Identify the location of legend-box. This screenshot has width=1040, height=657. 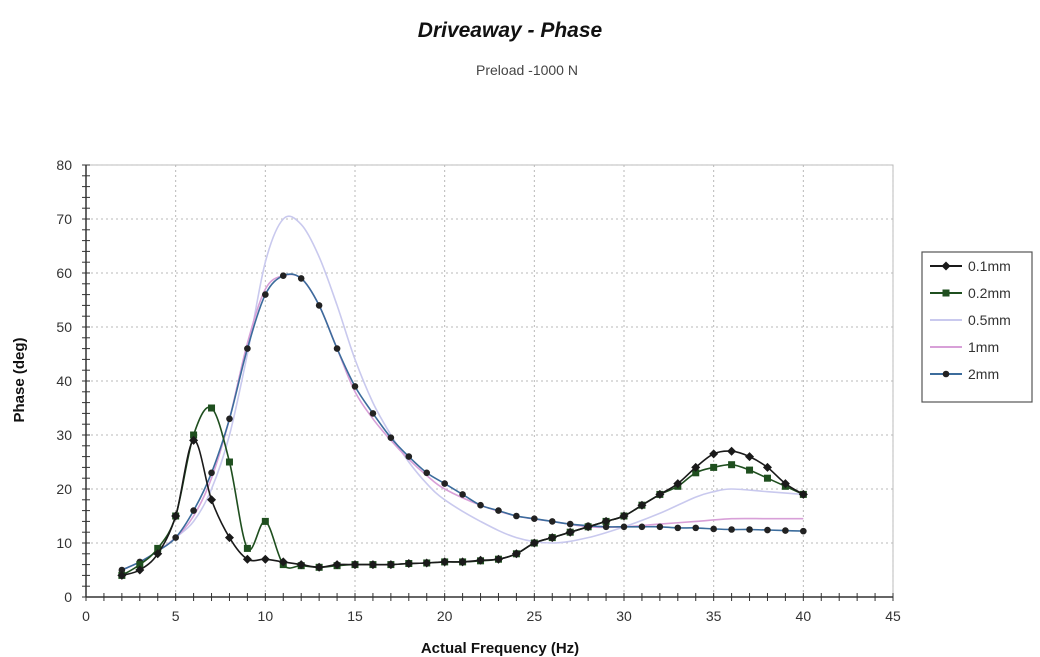
(977, 327).